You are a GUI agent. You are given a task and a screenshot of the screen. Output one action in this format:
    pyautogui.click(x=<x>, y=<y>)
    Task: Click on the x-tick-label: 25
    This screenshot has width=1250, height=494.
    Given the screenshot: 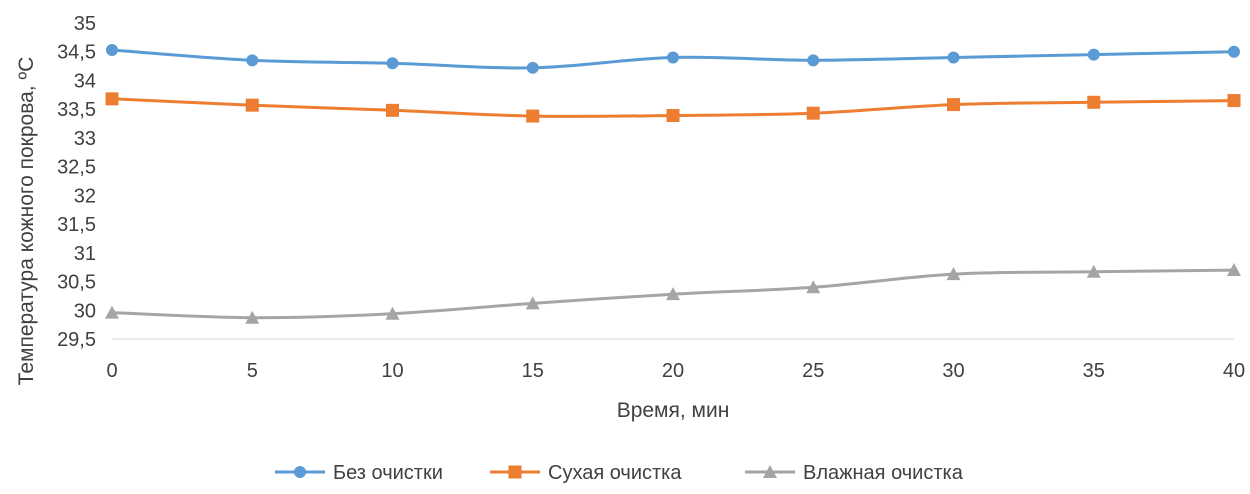 What is the action you would take?
    pyautogui.click(x=813, y=371)
    